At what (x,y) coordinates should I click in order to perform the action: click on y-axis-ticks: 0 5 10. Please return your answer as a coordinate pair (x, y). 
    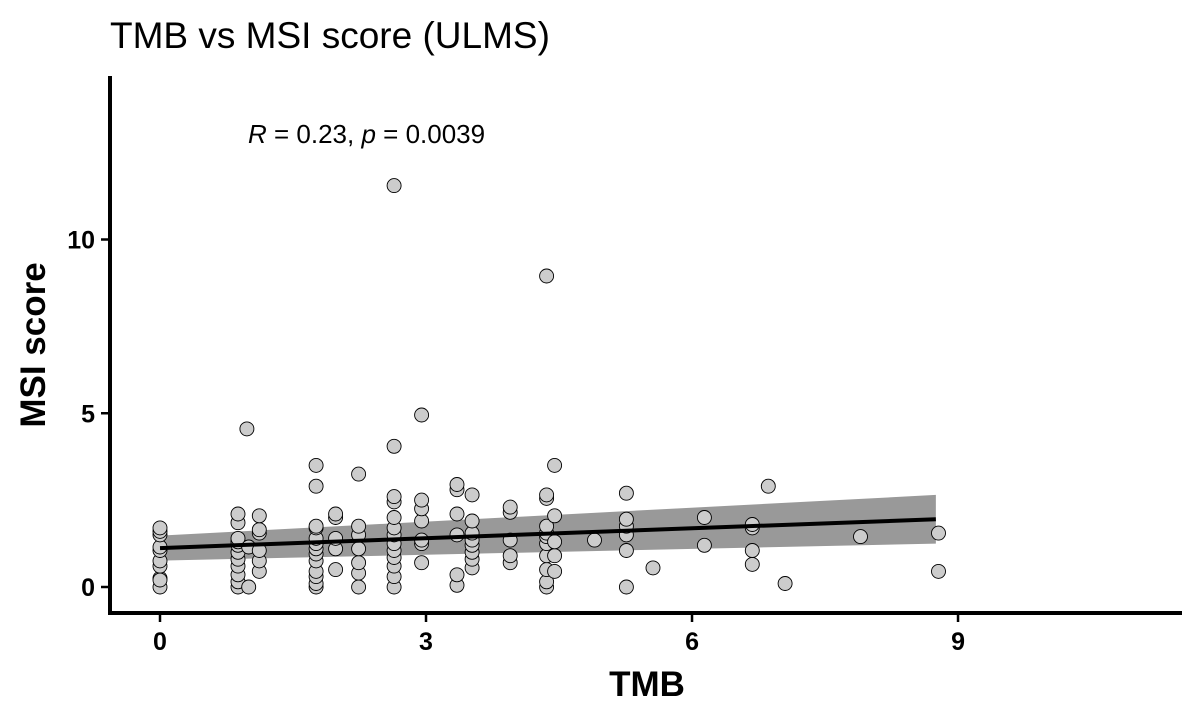
    Looking at the image, I should click on (88, 414).